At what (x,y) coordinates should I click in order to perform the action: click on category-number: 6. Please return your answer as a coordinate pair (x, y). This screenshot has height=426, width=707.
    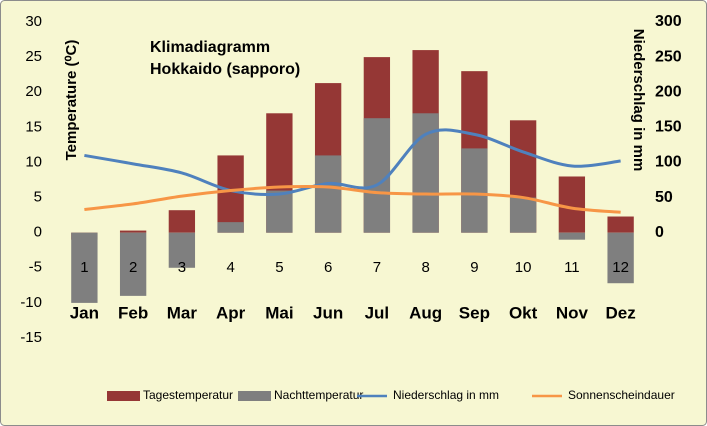
    Looking at the image, I should click on (328, 267).